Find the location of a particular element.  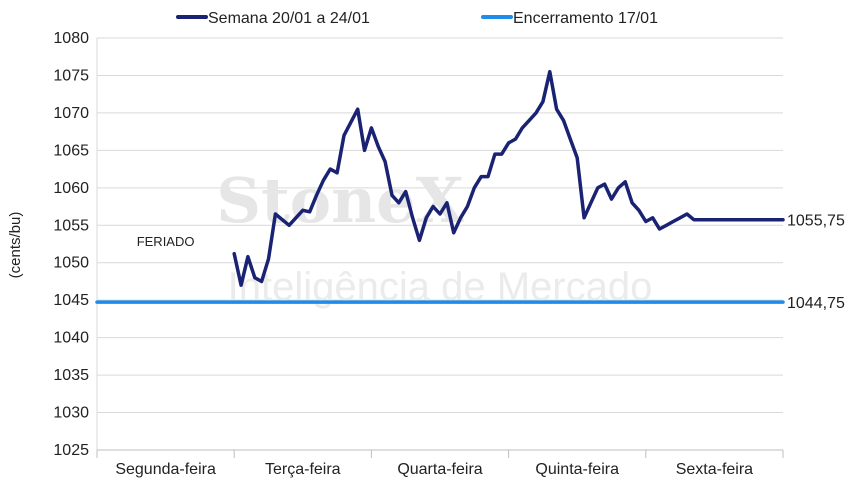

x-tick-label: Segunda-feira is located at coordinates (165, 469).